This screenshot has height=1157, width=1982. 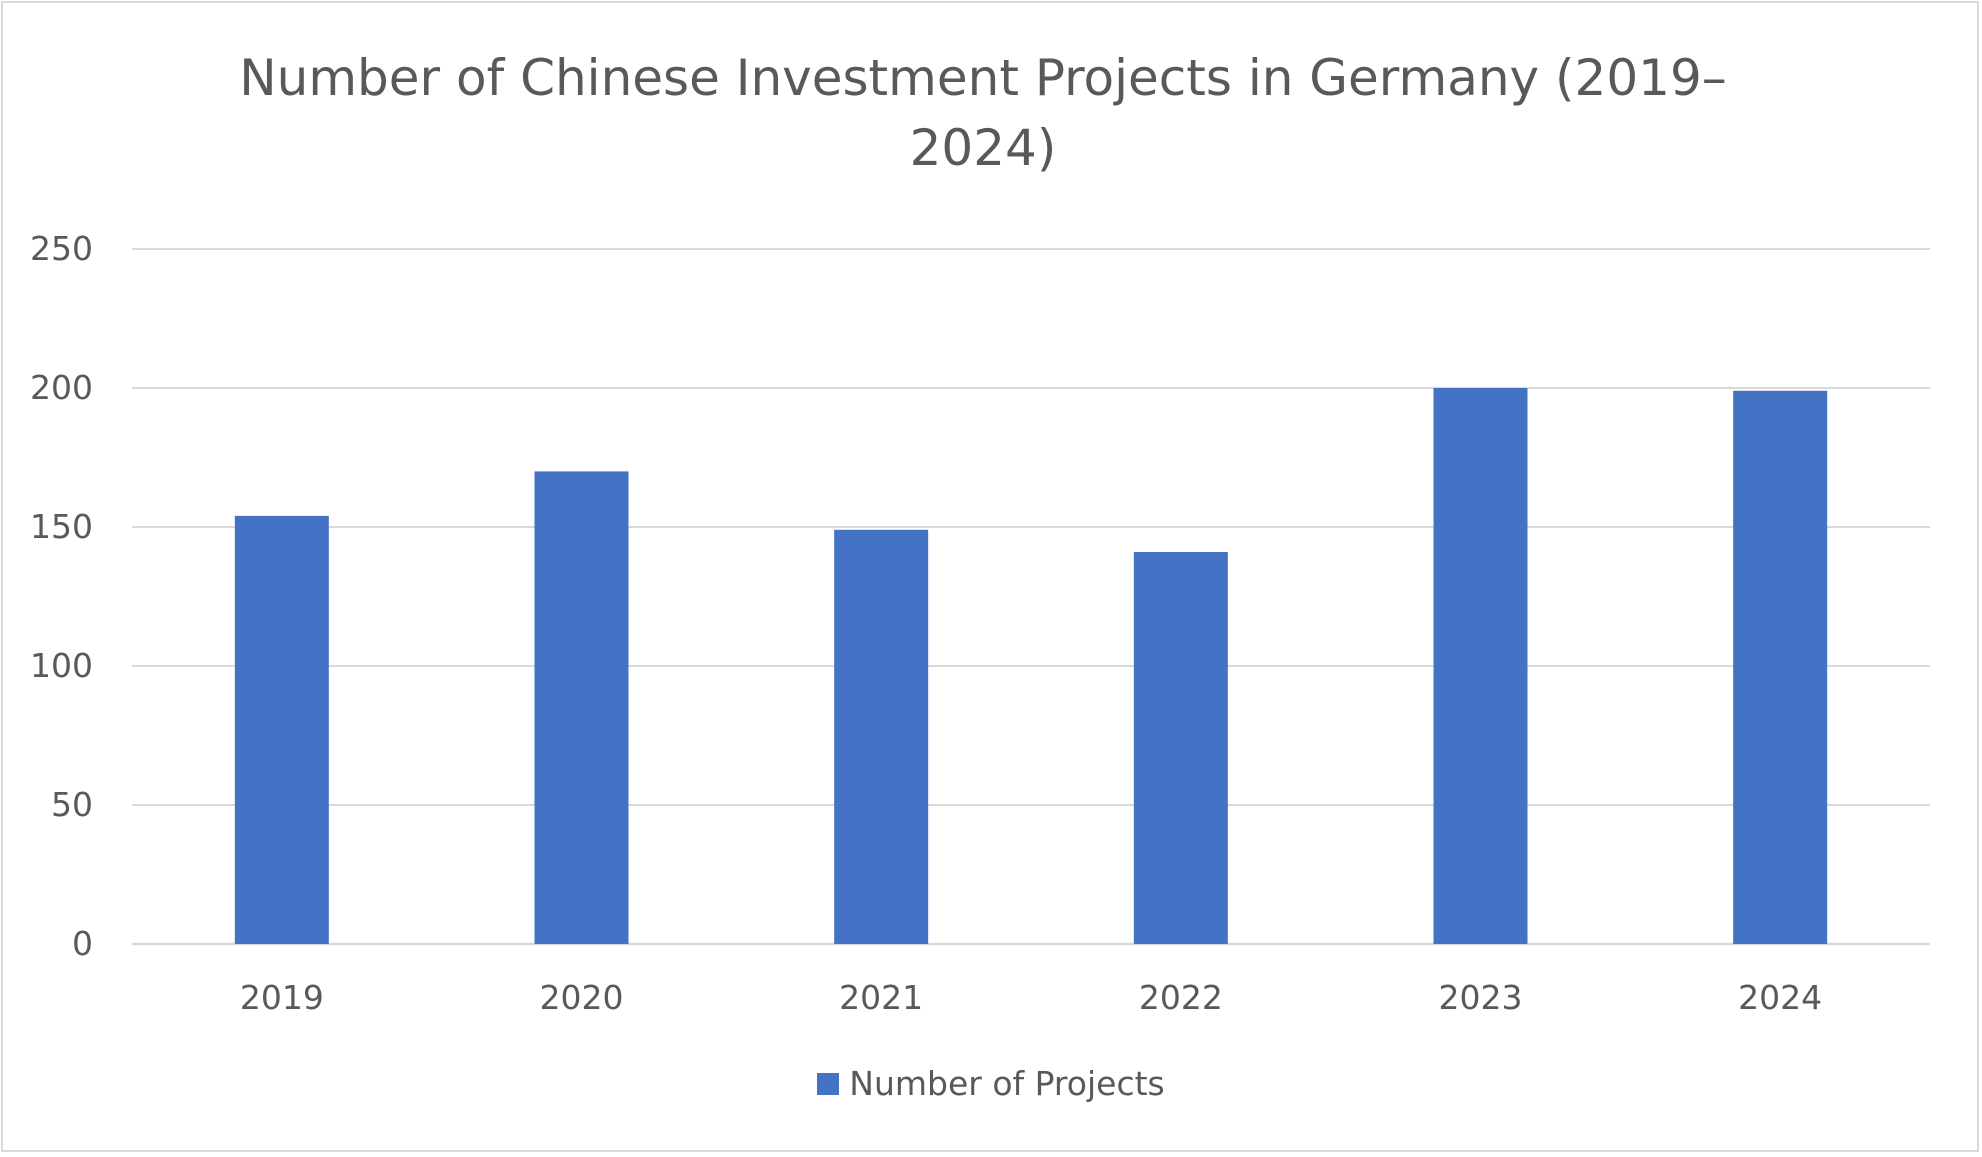 I want to click on y-tick-label-250: 250, so click(x=61, y=248).